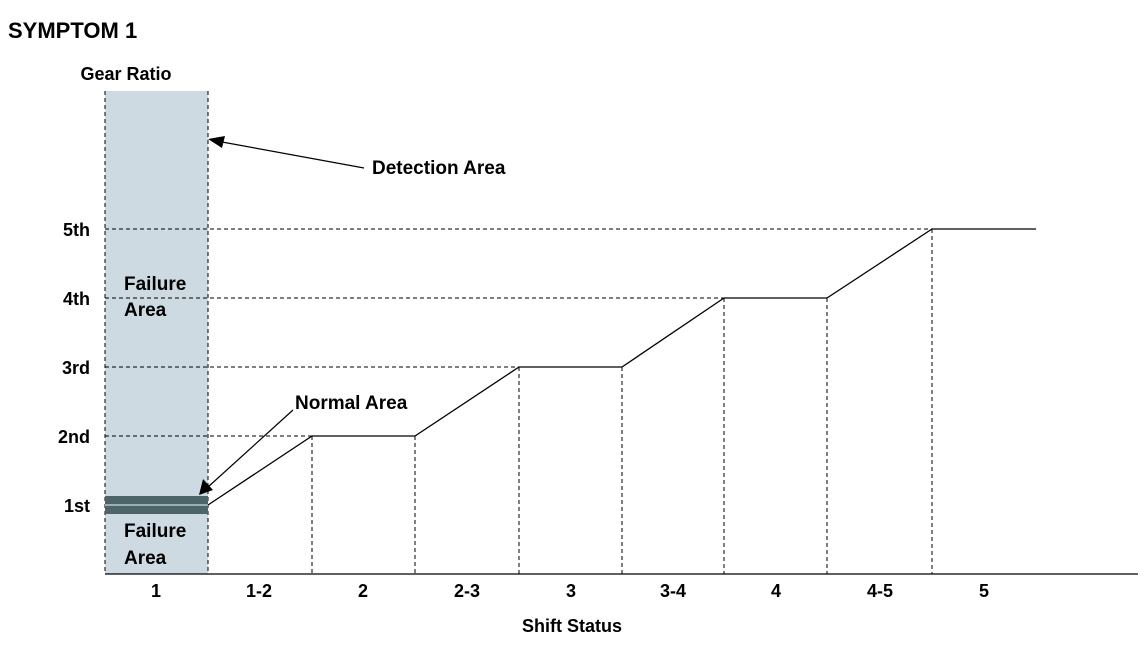 This screenshot has width=1146, height=650. What do you see at coordinates (76, 299) in the screenshot?
I see `gear-label-4th: 4th` at bounding box center [76, 299].